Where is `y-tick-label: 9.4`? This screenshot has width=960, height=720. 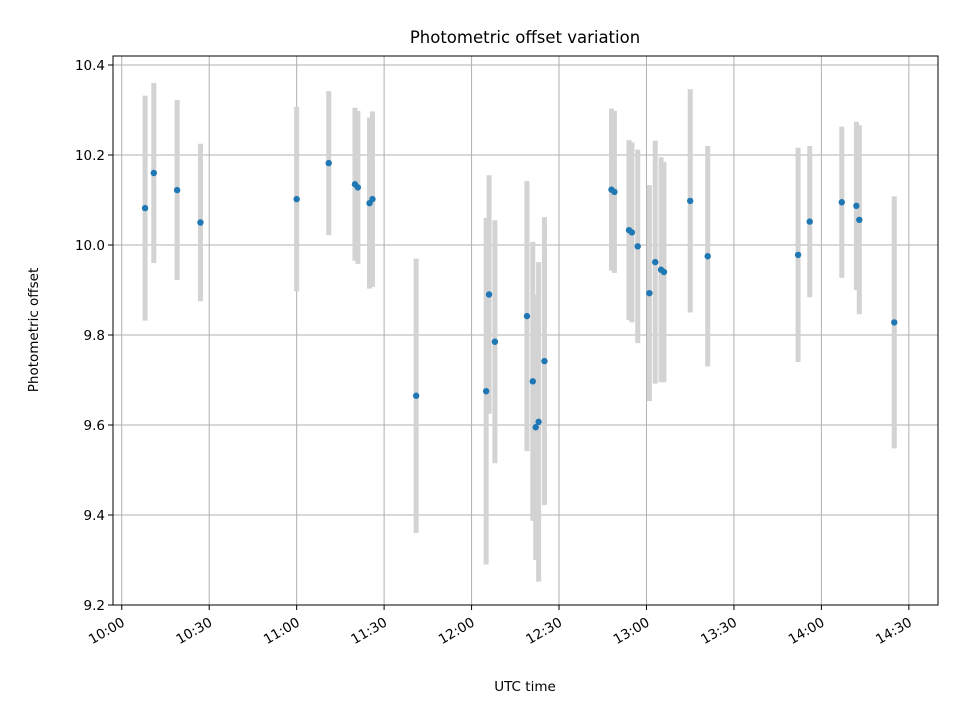 y-tick-label: 9.4 is located at coordinates (94, 516).